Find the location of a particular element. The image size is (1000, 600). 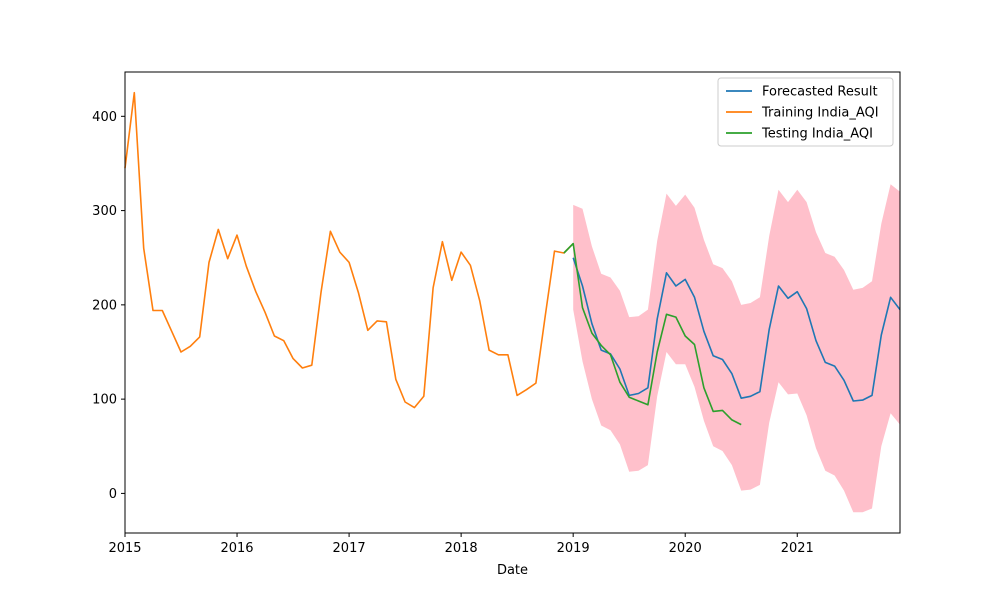

x-tick-label: 2019 is located at coordinates (573, 548).